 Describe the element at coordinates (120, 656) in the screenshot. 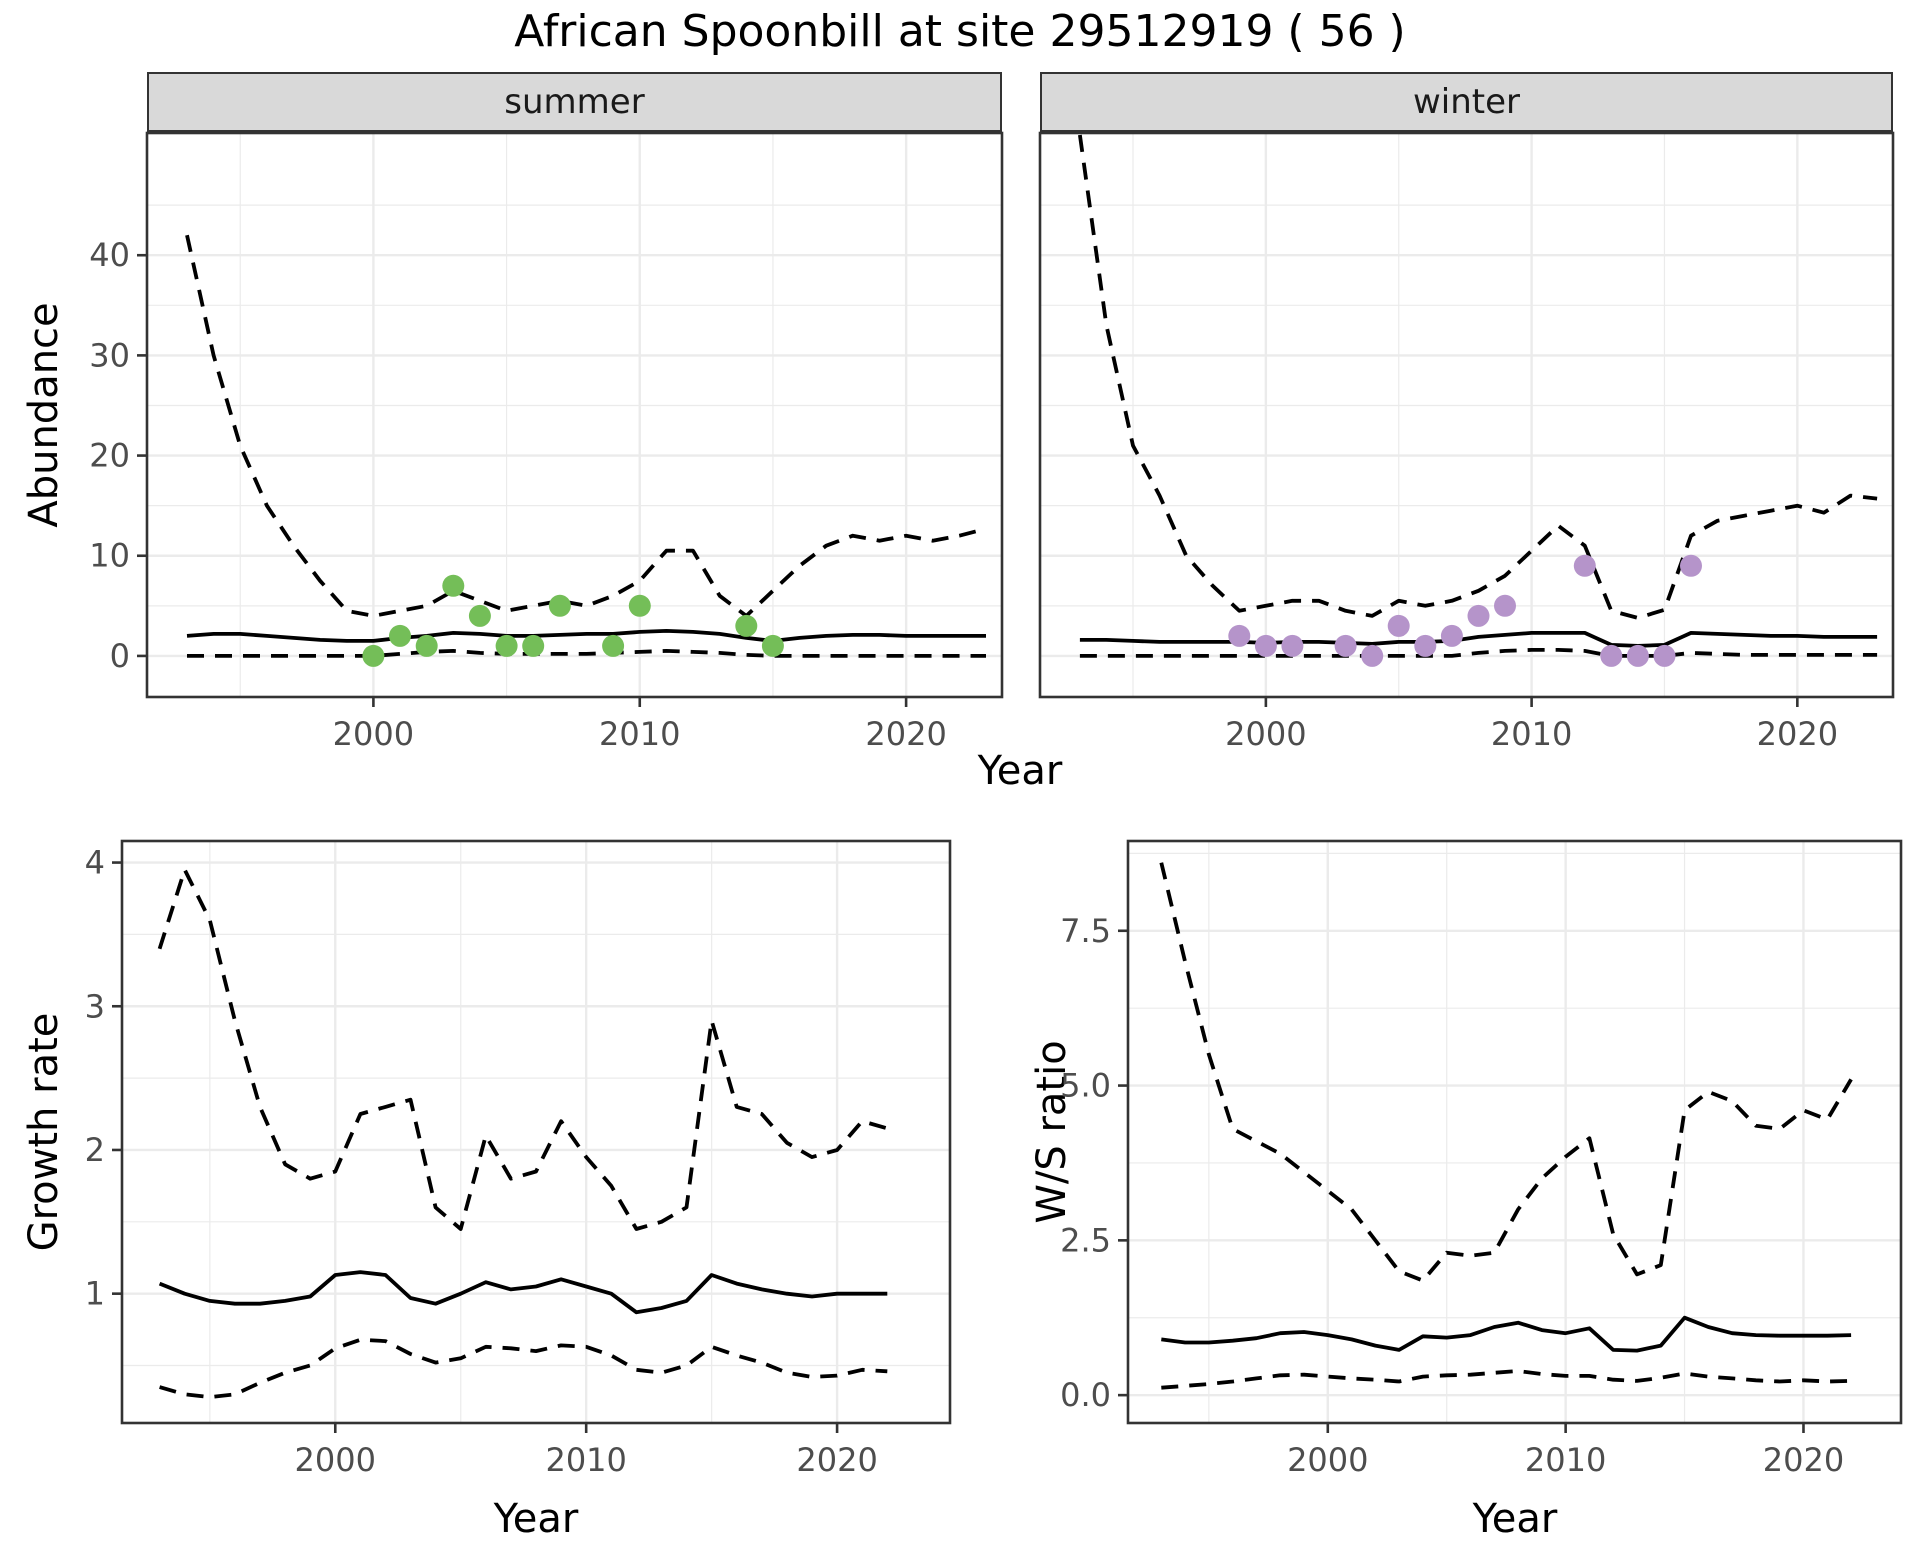

I see `y-tick-label: 0` at that location.